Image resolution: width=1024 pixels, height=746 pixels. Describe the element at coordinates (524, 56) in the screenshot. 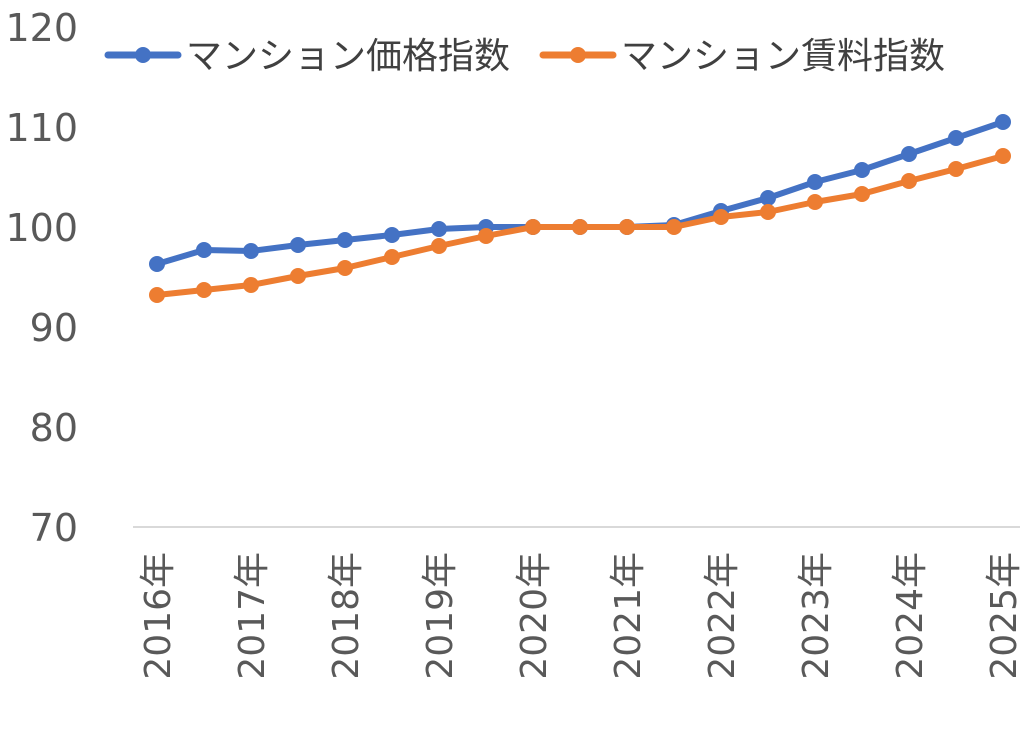

I see `legend: マンション価格指数 マンション賃料指数` at that location.